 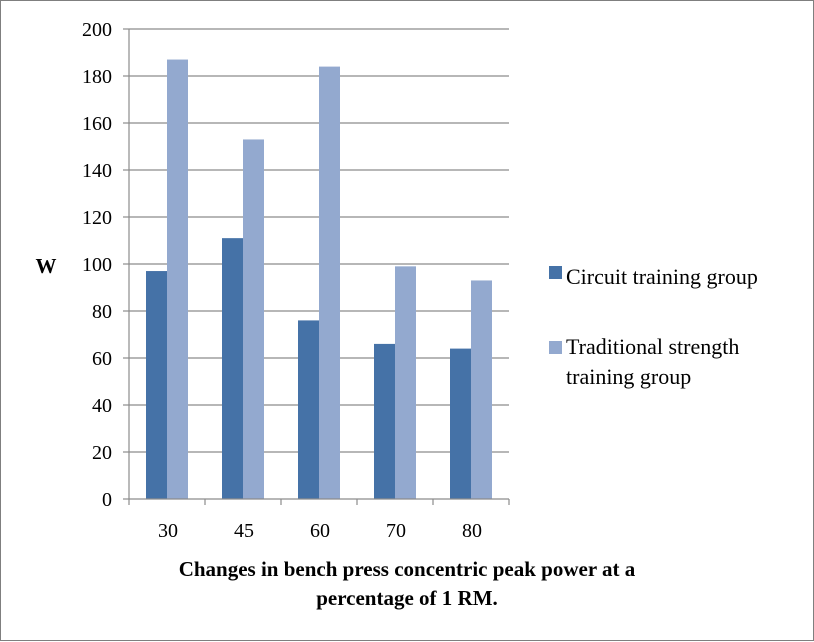 What do you see at coordinates (97, 218) in the screenshot?
I see `y-tick-label: 120` at bounding box center [97, 218].